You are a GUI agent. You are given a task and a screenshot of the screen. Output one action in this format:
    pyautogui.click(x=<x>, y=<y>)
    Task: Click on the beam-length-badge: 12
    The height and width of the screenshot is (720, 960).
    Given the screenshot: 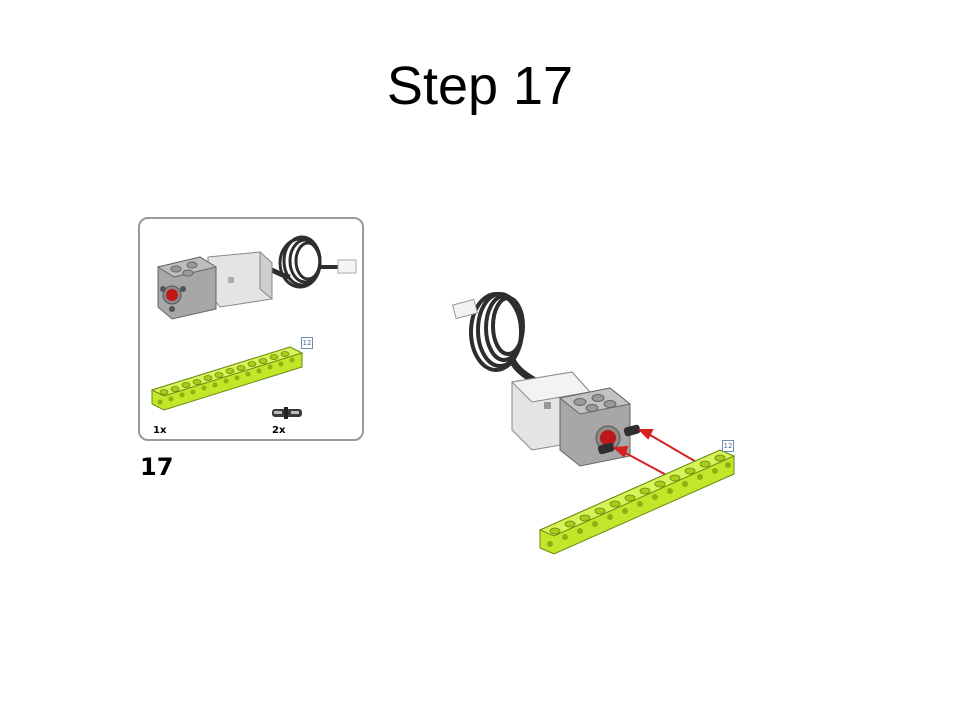 What is the action you would take?
    pyautogui.click(x=307, y=343)
    